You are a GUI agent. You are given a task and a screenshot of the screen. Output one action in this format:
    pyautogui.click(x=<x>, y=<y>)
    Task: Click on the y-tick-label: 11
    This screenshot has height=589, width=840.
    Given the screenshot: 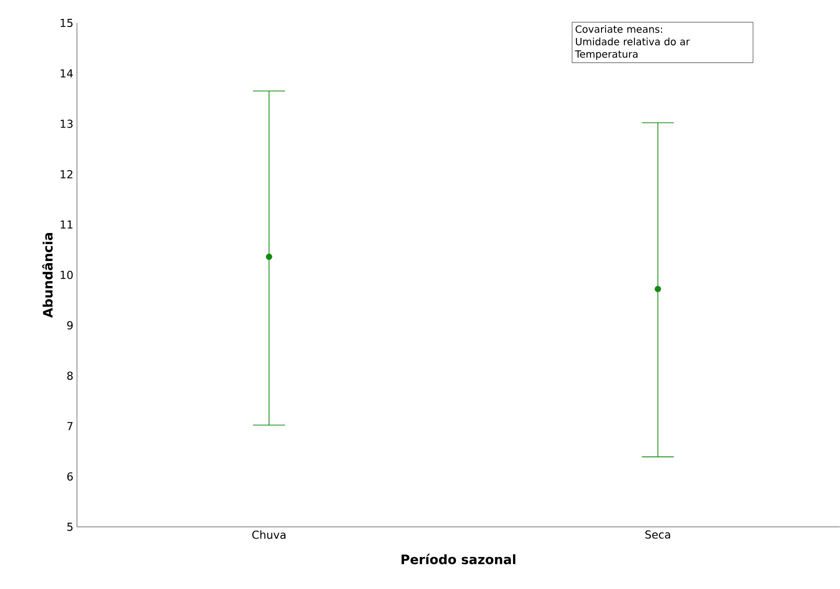 What is the action you would take?
    pyautogui.click(x=66, y=224)
    